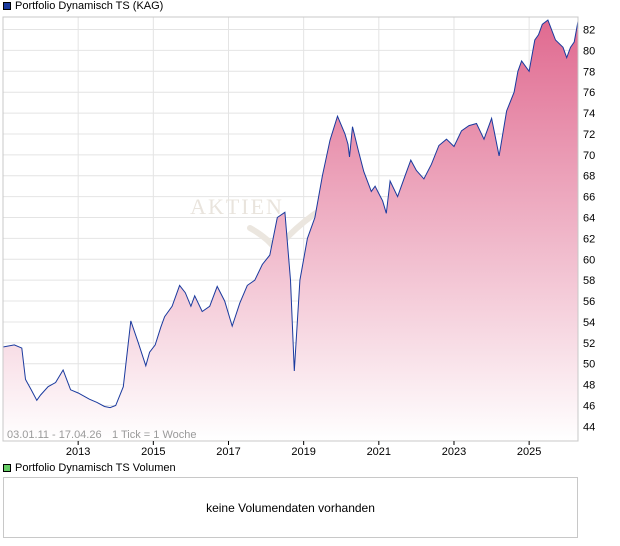 Image resolution: width=620 pixels, height=546 pixels. What do you see at coordinates (589, 406) in the screenshot?
I see `y-tick-label: 46` at bounding box center [589, 406].